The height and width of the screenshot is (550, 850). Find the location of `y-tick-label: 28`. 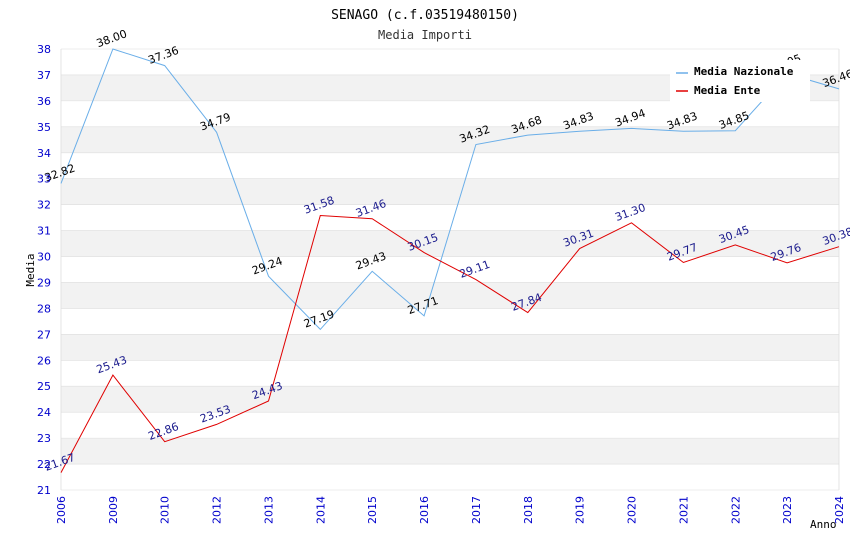

y-tick-label: 28 is located at coordinates (44, 308).